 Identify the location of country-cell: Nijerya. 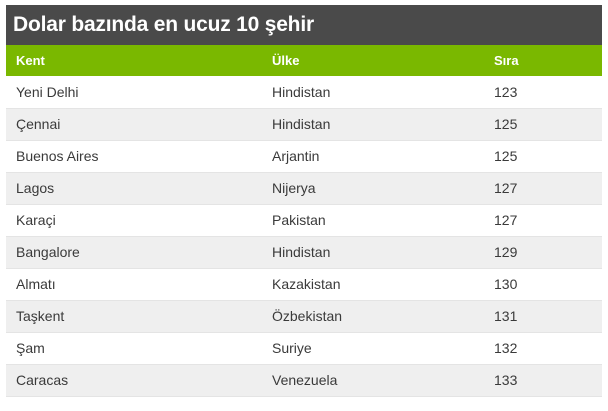
(294, 188).